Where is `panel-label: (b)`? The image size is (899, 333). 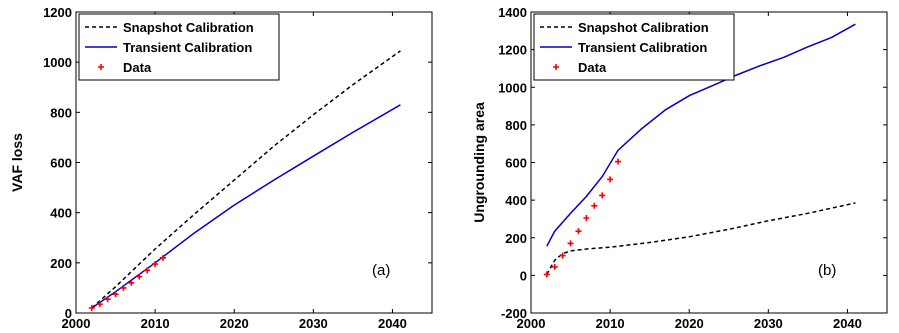 panel-label: (b) is located at coordinates (827, 270).